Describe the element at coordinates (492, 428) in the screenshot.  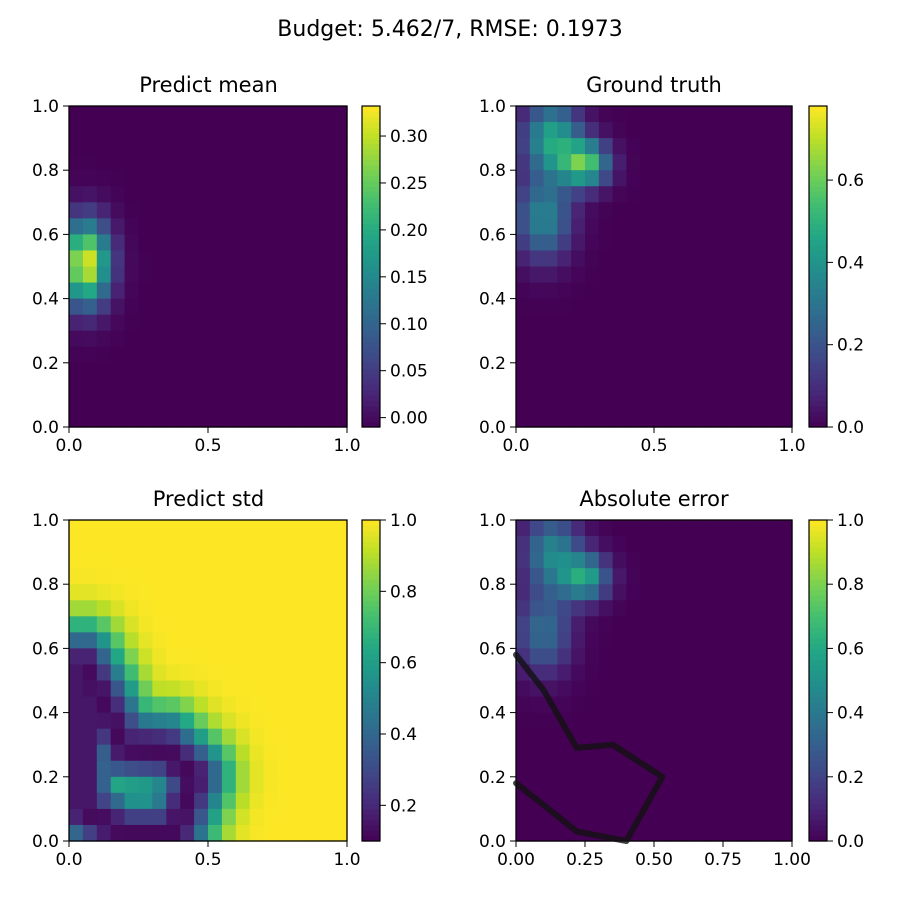
I see `y-tick-label: 0.0` at that location.